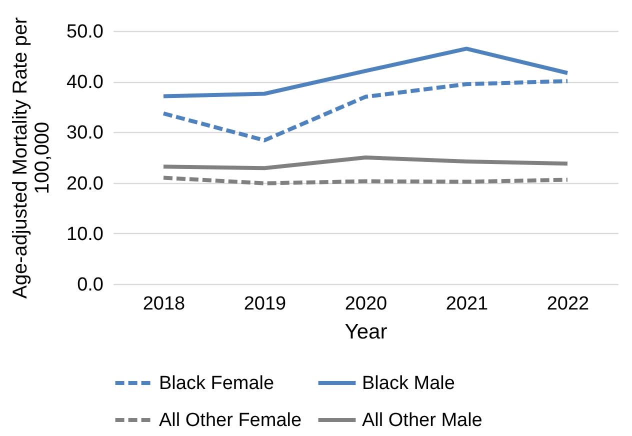 The width and height of the screenshot is (632, 436). Describe the element at coordinates (366, 332) in the screenshot. I see `x-axis-title: Year` at that location.